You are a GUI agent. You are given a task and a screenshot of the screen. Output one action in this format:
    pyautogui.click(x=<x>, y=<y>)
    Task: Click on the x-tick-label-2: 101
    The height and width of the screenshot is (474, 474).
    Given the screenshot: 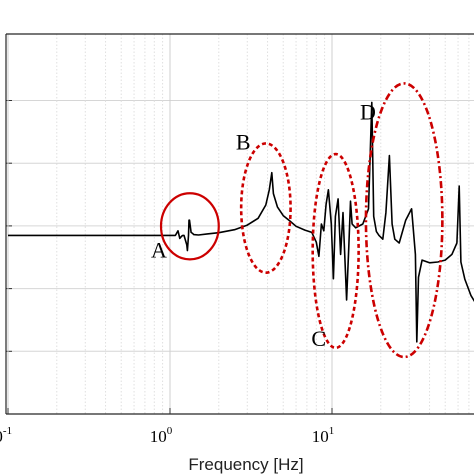 What is the action you would take?
    pyautogui.click(x=323, y=435)
    